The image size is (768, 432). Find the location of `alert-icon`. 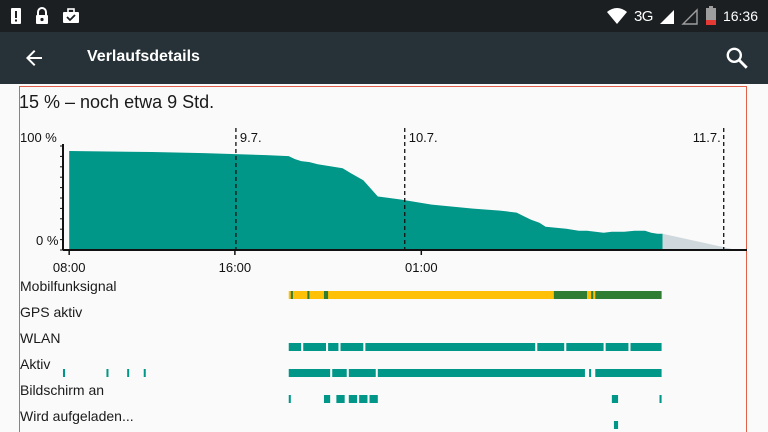

alert-icon is located at coordinates (16, 16).